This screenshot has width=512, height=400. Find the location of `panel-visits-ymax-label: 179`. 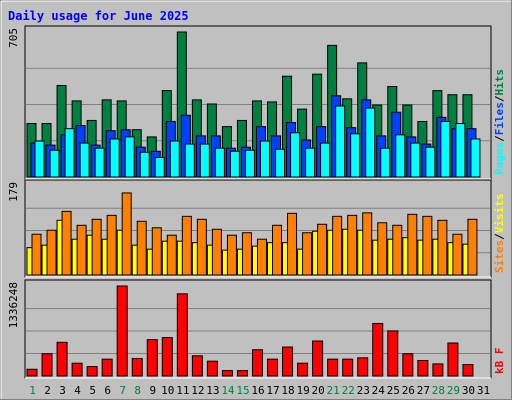

panel-visits-ymax-label: 179 is located at coordinates (13, 192).